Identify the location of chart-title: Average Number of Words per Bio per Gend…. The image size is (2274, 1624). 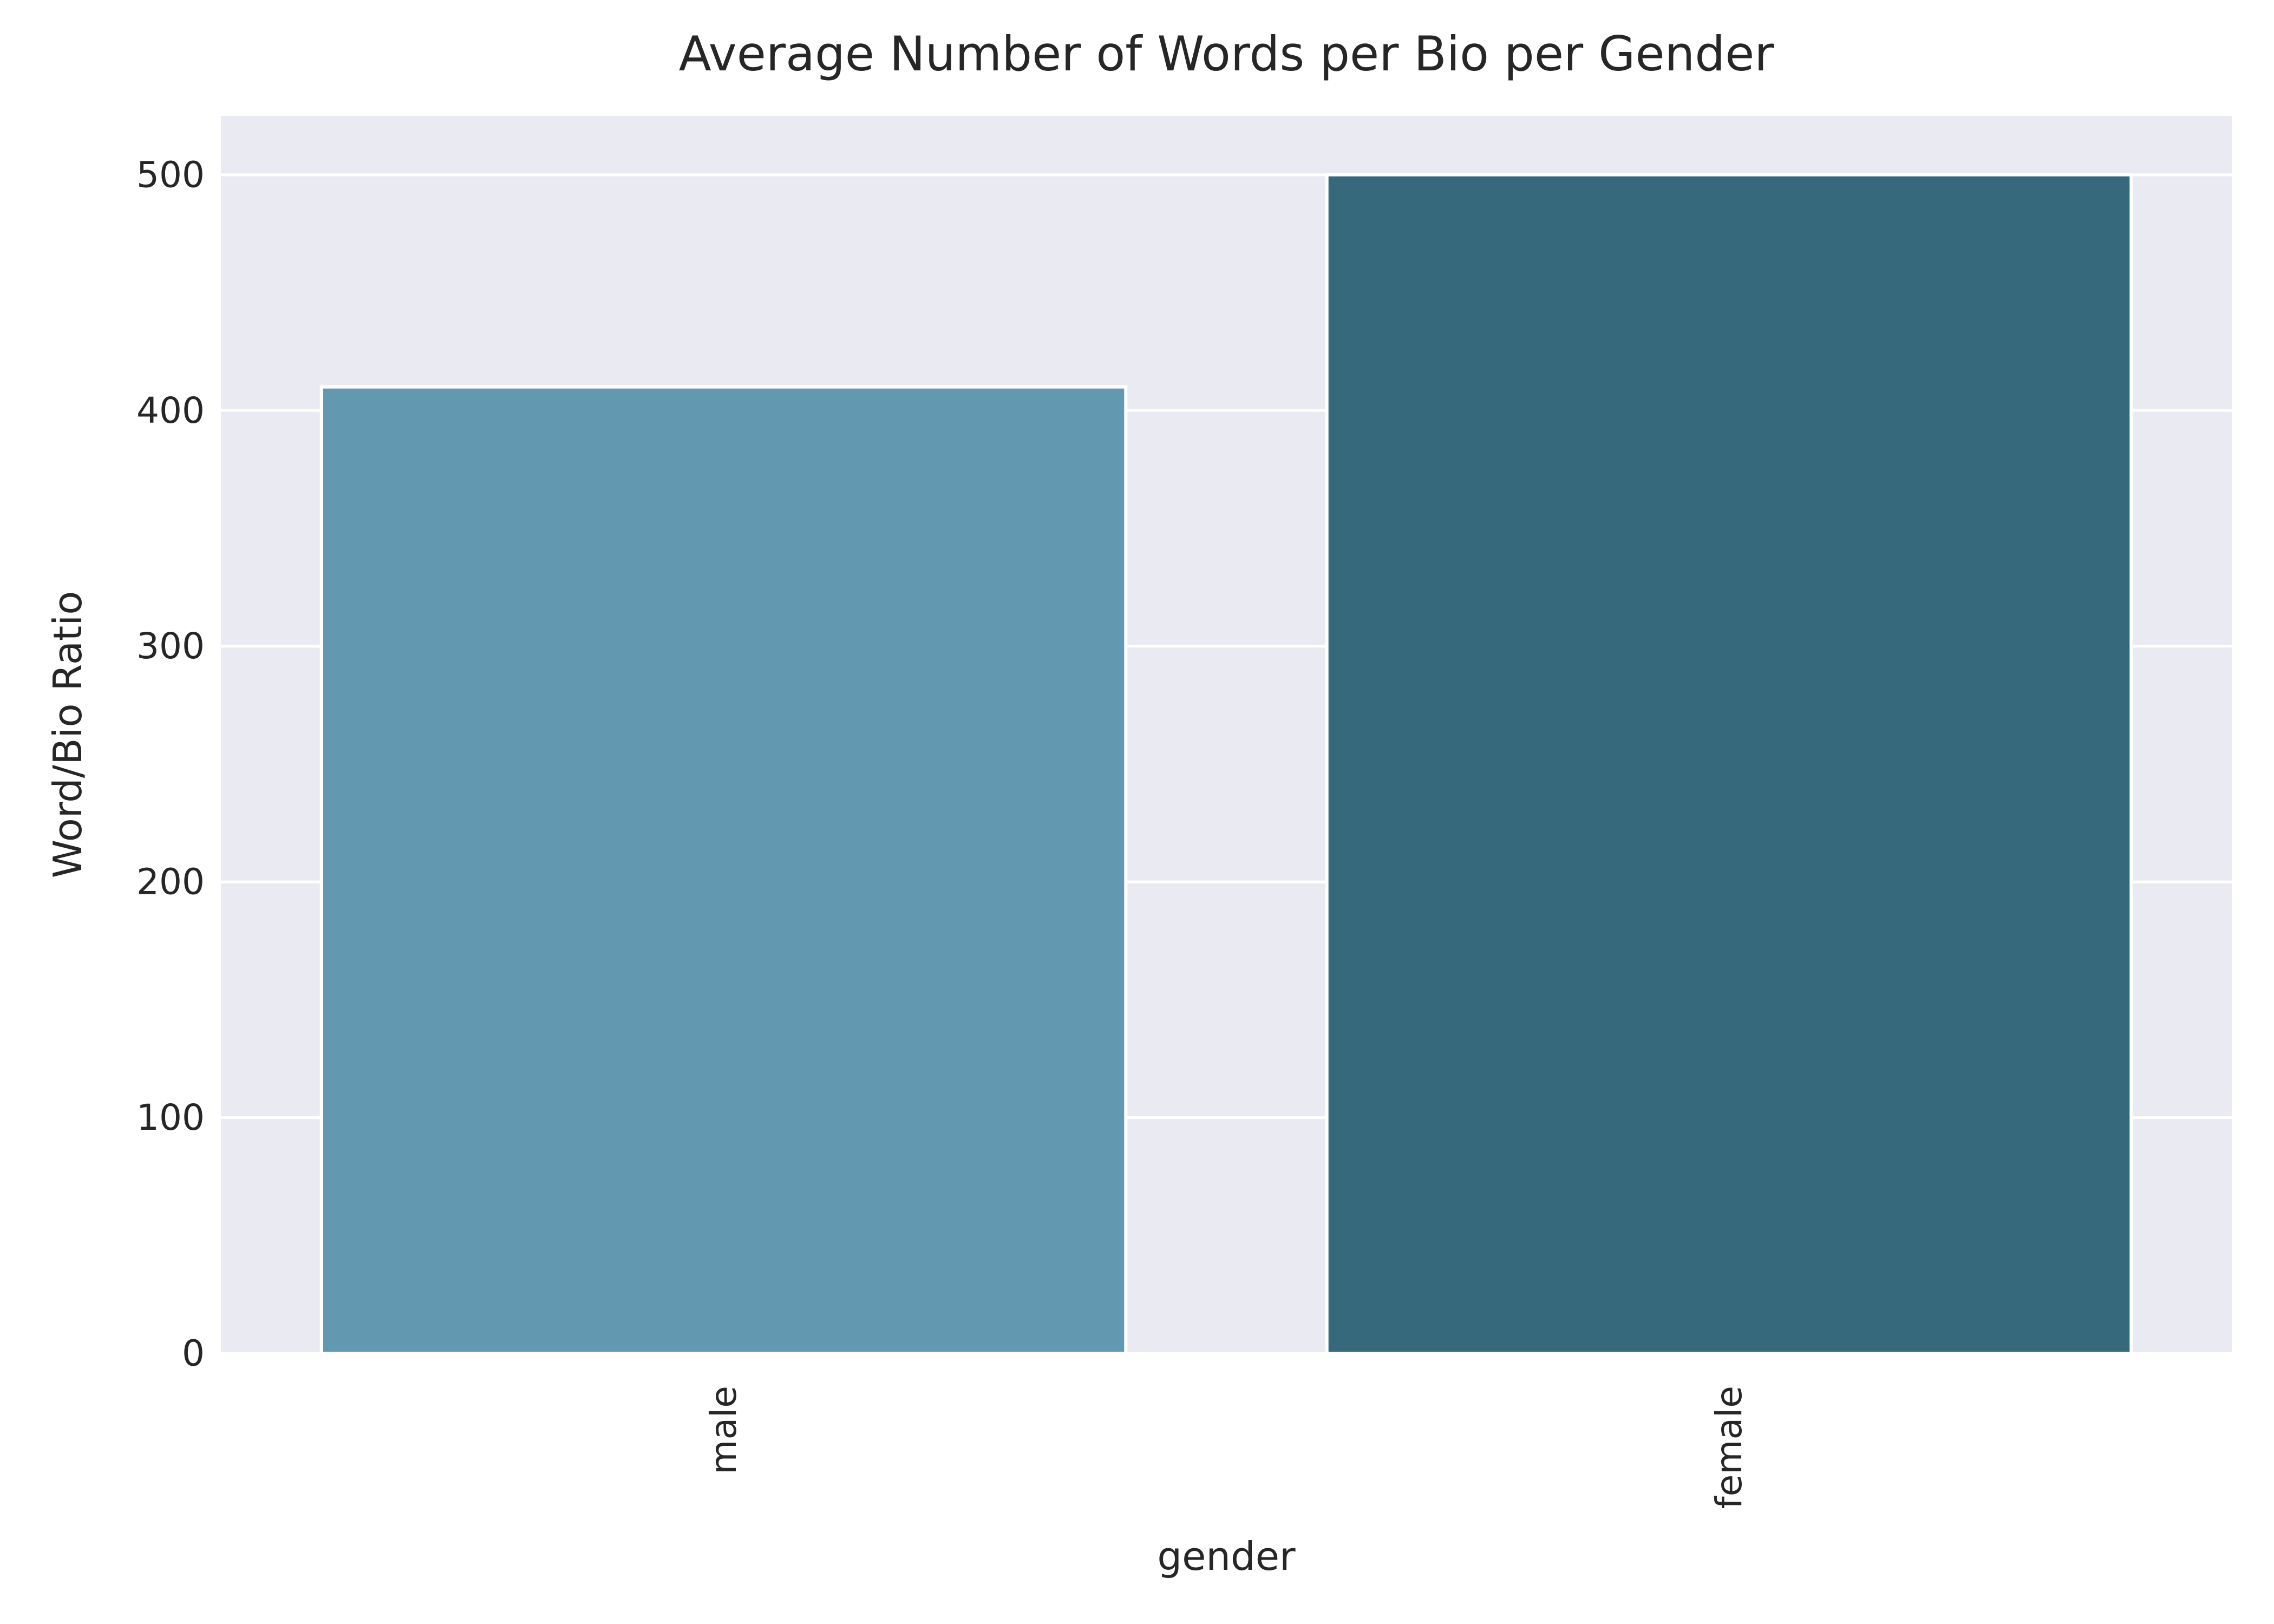
(1227, 54).